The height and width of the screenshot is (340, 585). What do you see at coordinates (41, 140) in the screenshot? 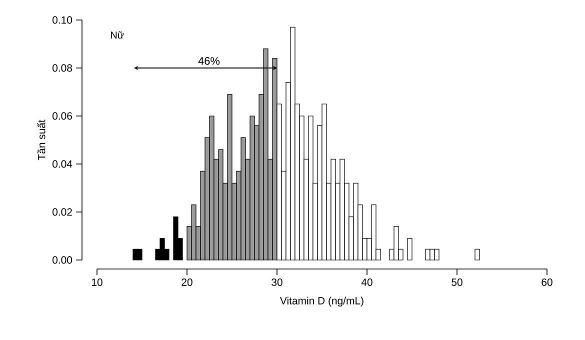
I see `y-axis-title: Tần suất` at bounding box center [41, 140].